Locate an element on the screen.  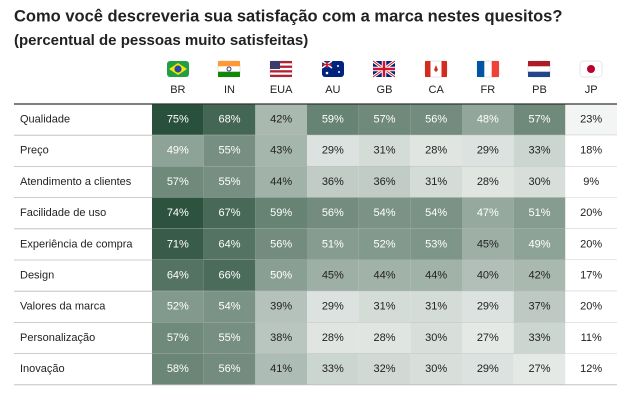
cell-label: 27% is located at coordinates (539, 369).